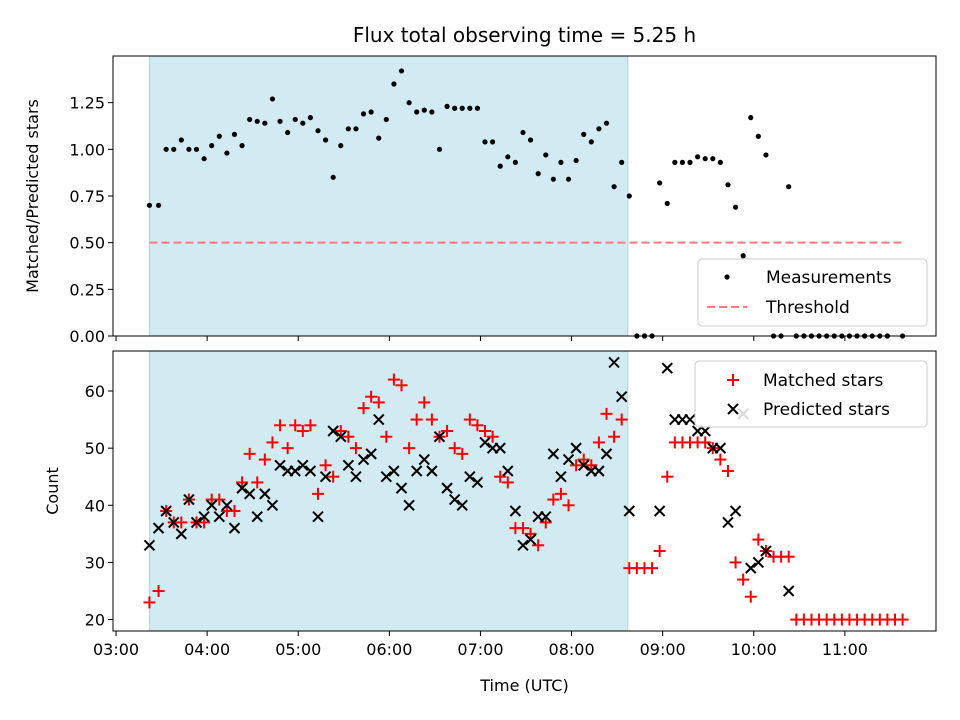 This screenshot has height=720, width=960. What do you see at coordinates (811, 394) in the screenshot?
I see `bottom-legend-box` at bounding box center [811, 394].